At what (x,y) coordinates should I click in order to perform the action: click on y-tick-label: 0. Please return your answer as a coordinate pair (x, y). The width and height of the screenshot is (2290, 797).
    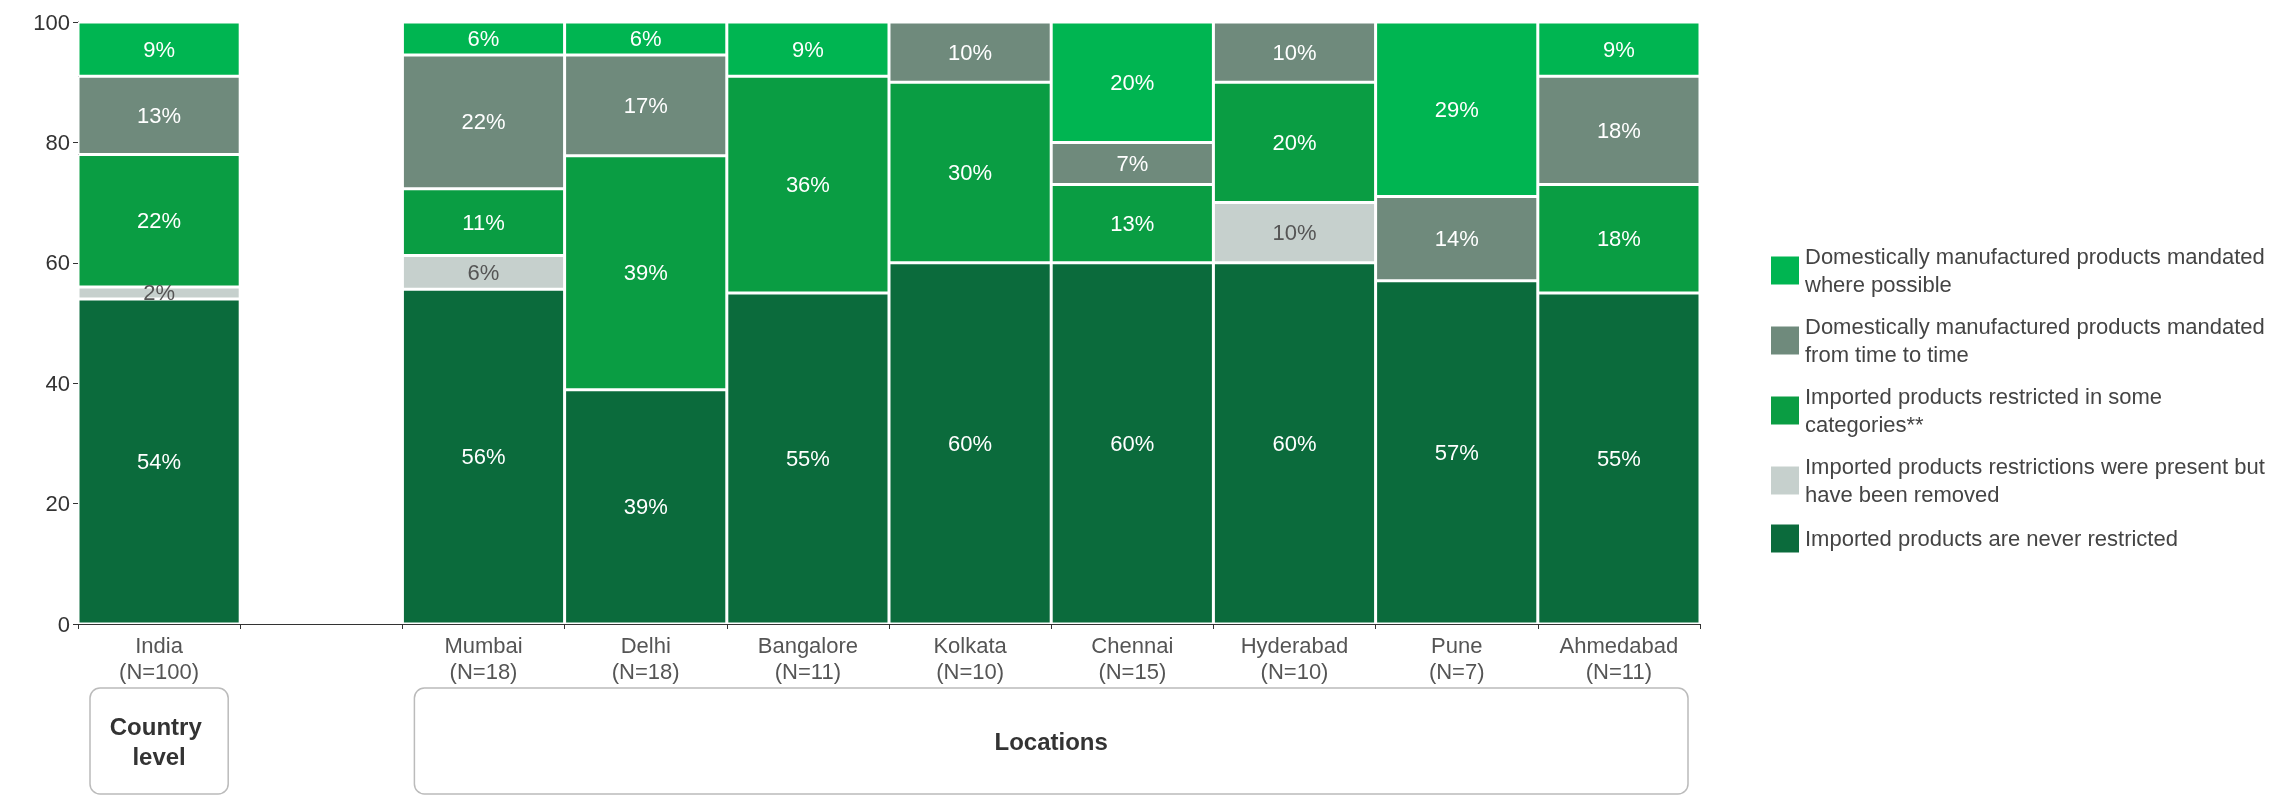
    Looking at the image, I should click on (63, 624).